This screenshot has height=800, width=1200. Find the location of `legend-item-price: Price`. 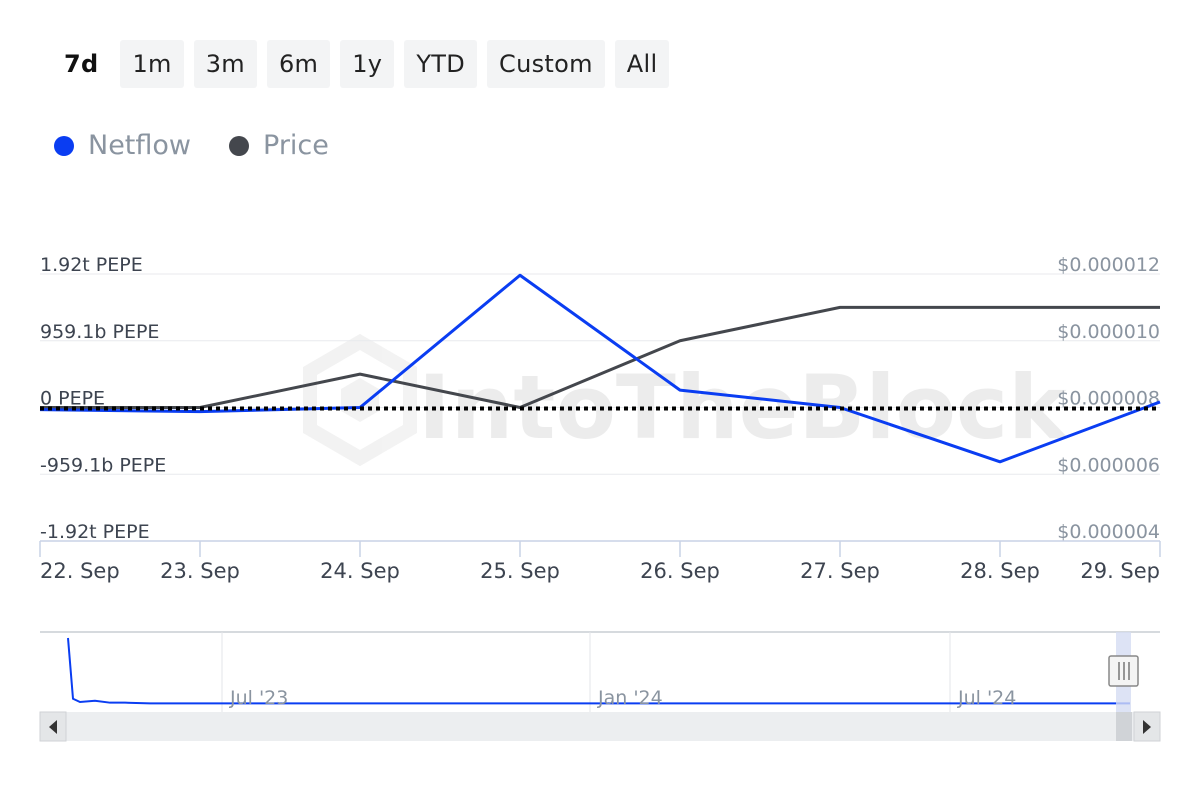

legend-item-price: Price is located at coordinates (279, 145).